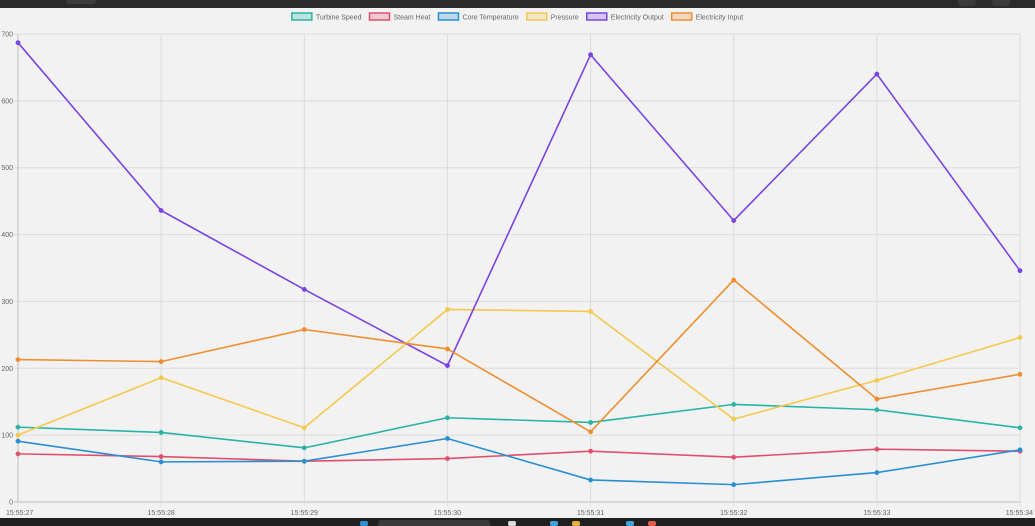 The height and width of the screenshot is (526, 1035). I want to click on app-icon, so click(630, 523).